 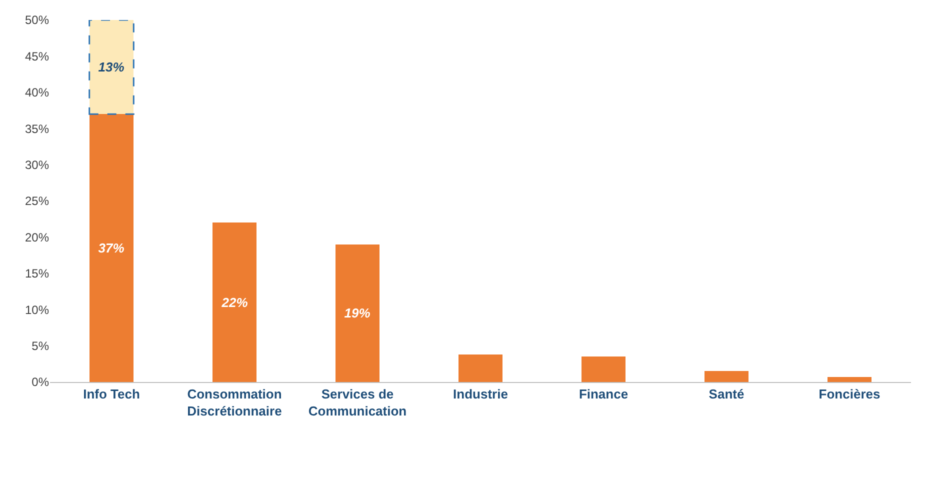 What do you see at coordinates (603, 394) in the screenshot?
I see `x-tick-label: Finance` at bounding box center [603, 394].